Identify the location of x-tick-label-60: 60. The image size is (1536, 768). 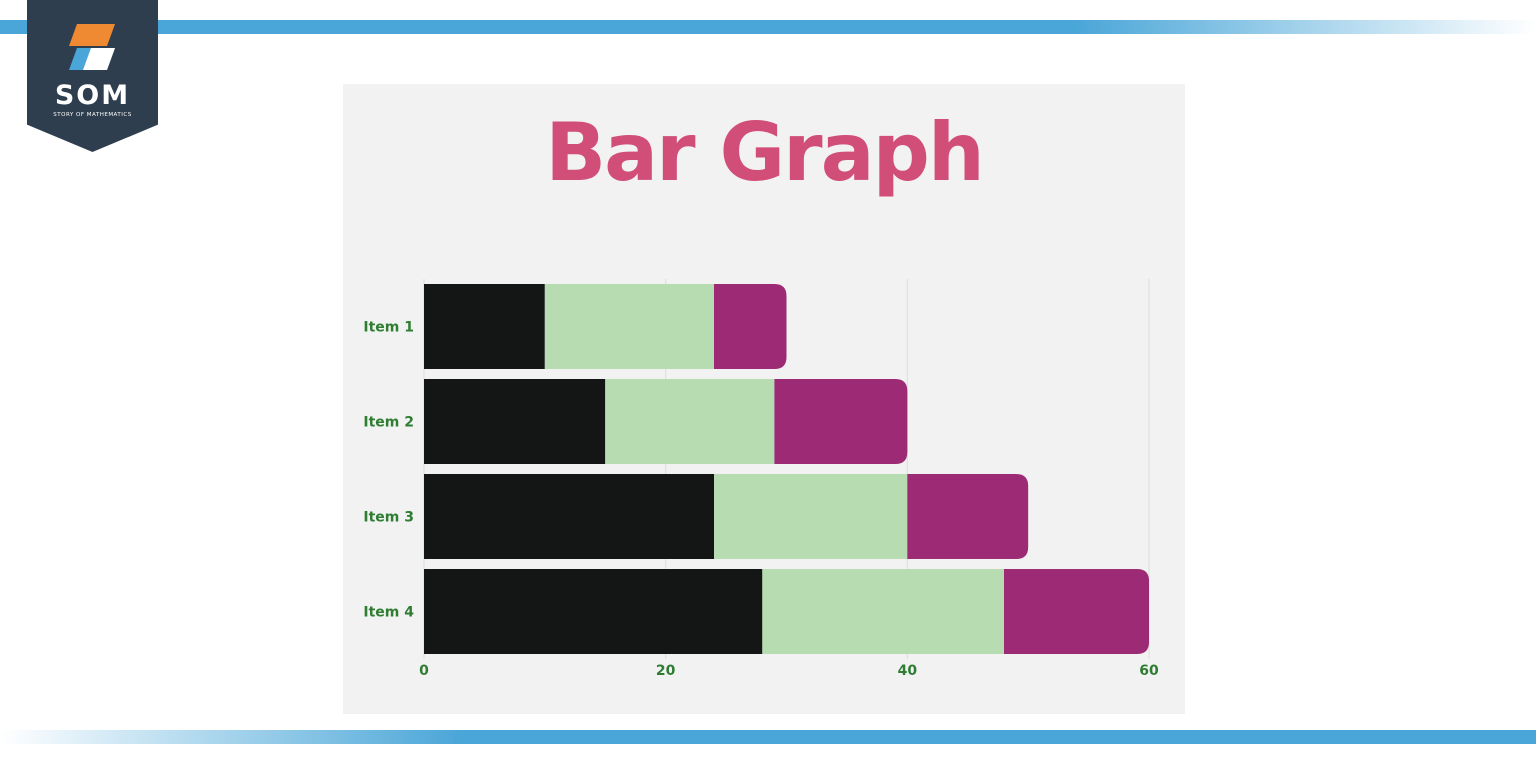
(1149, 671).